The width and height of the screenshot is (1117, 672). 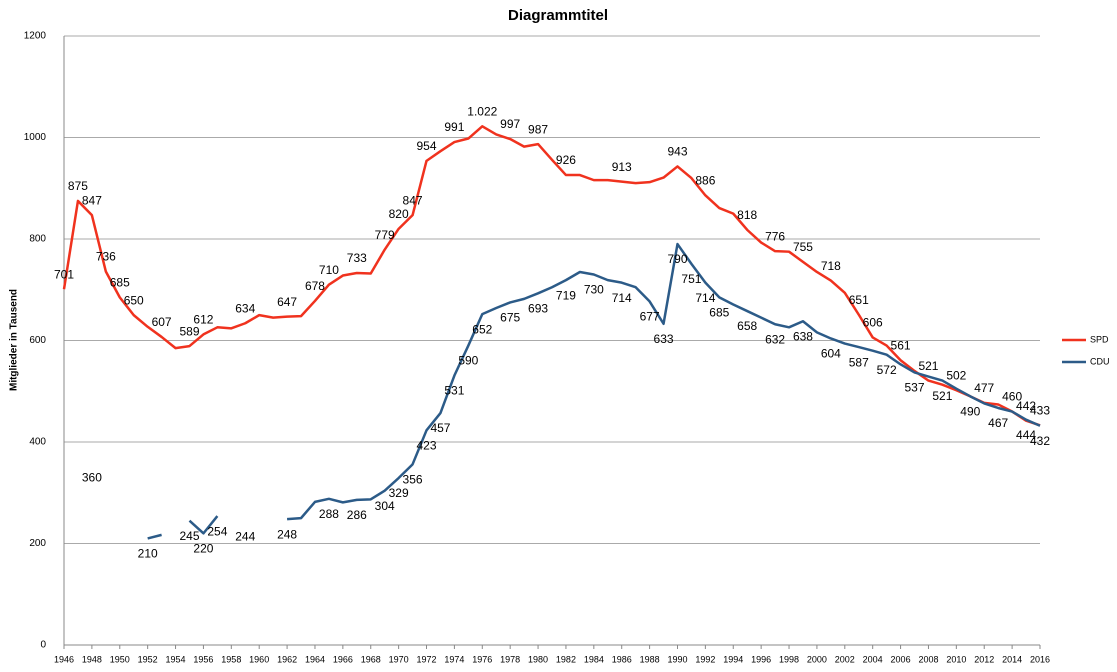 What do you see at coordinates (385, 506) in the screenshot?
I see `data-label: 304` at bounding box center [385, 506].